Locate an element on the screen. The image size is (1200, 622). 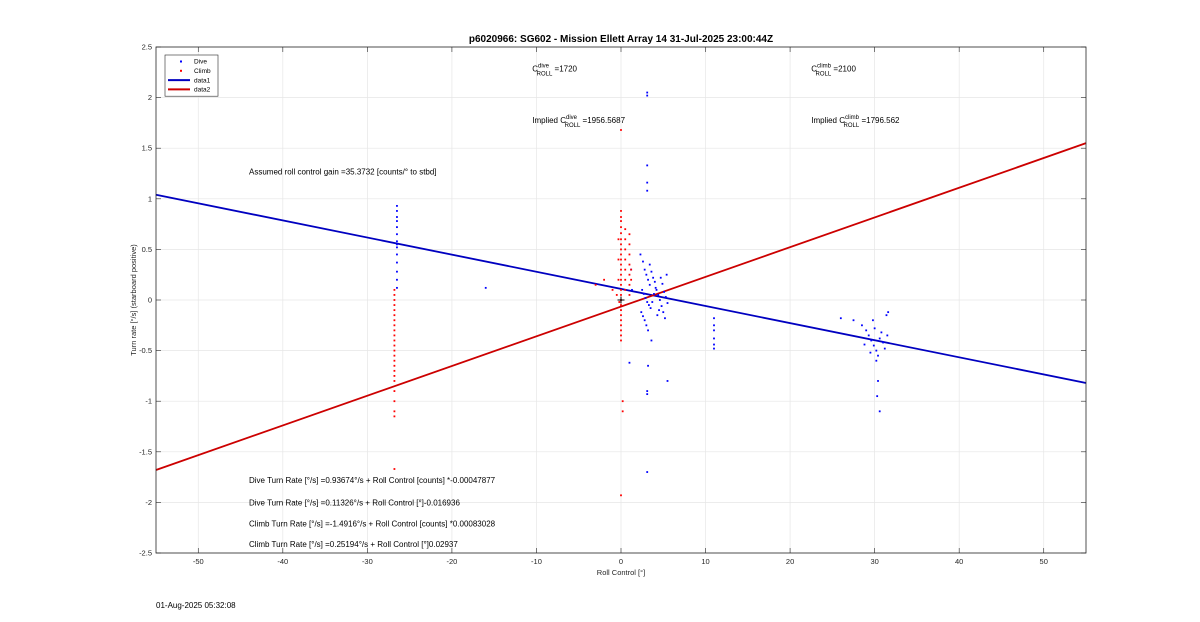
y-tick-label: 1 is located at coordinates (150, 198).